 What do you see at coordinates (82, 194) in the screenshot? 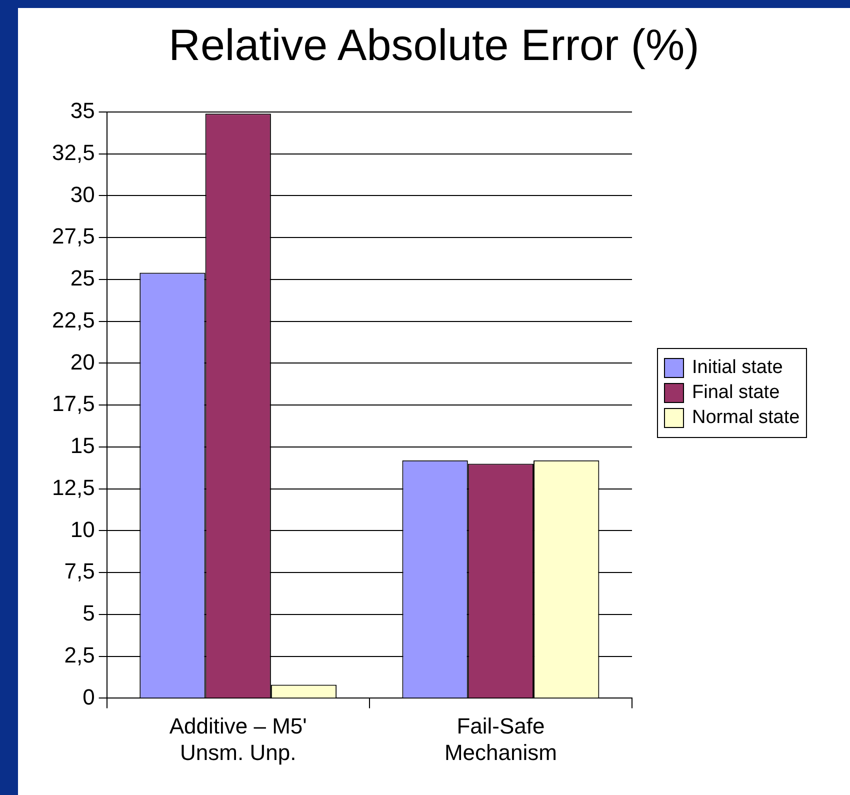
I see `y-tick-label: 30` at bounding box center [82, 194].